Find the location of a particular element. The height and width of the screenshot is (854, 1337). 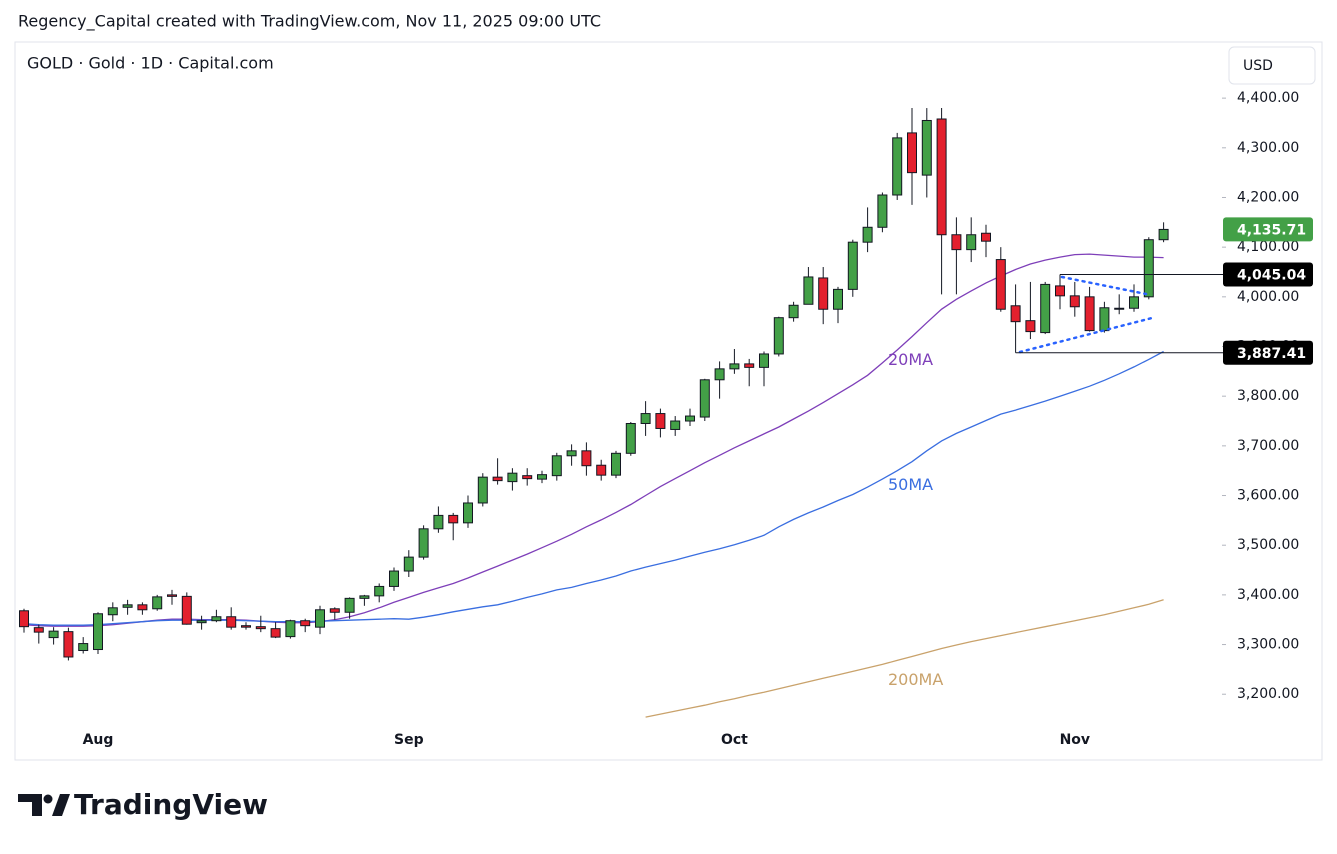

y-tick-label: 4,400.00 is located at coordinates (1268, 98).